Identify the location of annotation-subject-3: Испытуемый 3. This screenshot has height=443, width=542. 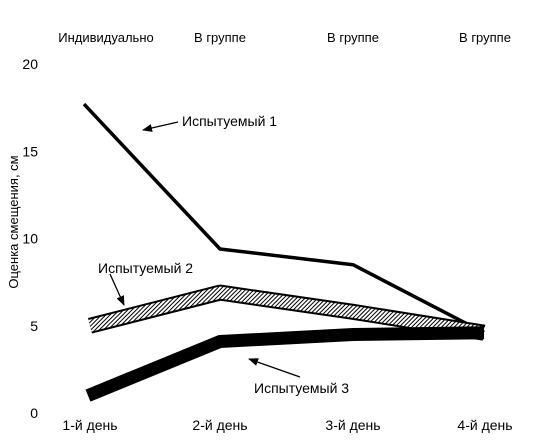
(298, 377).